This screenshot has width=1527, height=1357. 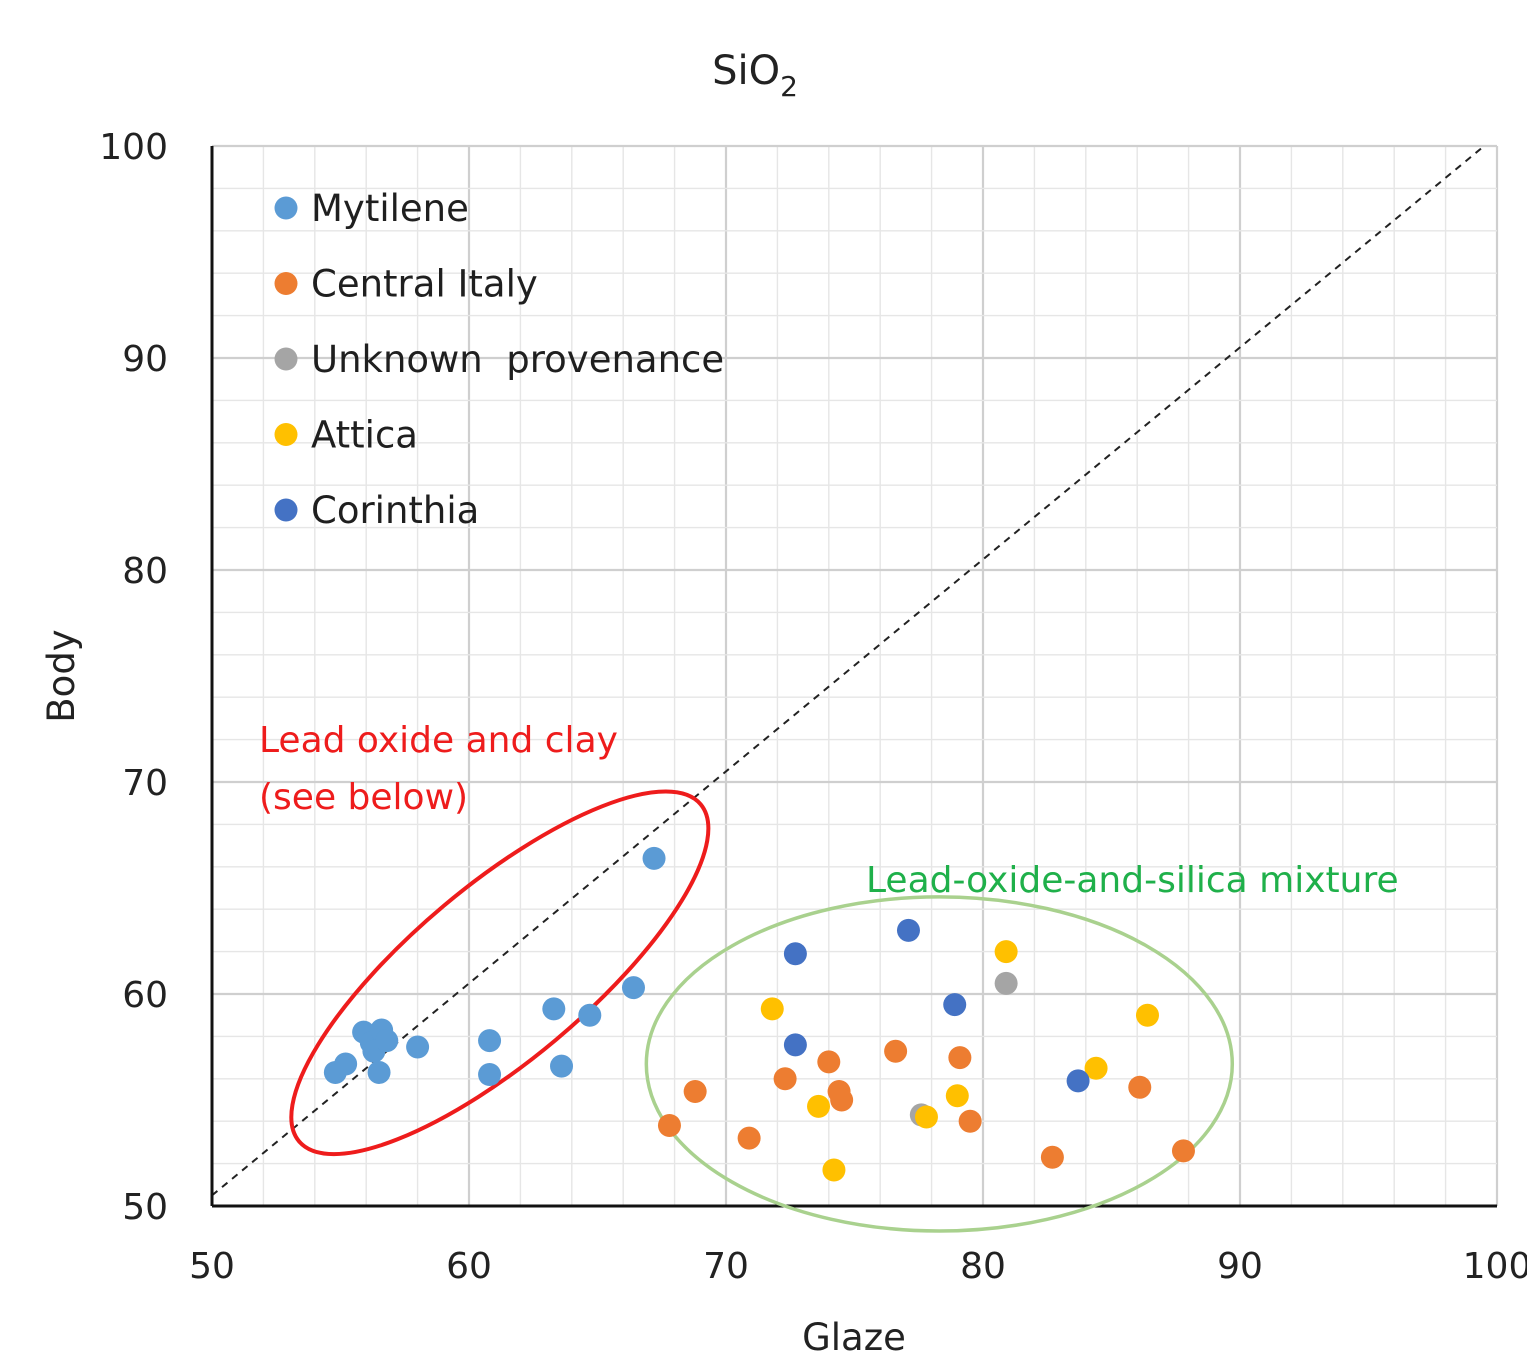 What do you see at coordinates (983, 1266) in the screenshot?
I see `x-tick-label: 80` at bounding box center [983, 1266].